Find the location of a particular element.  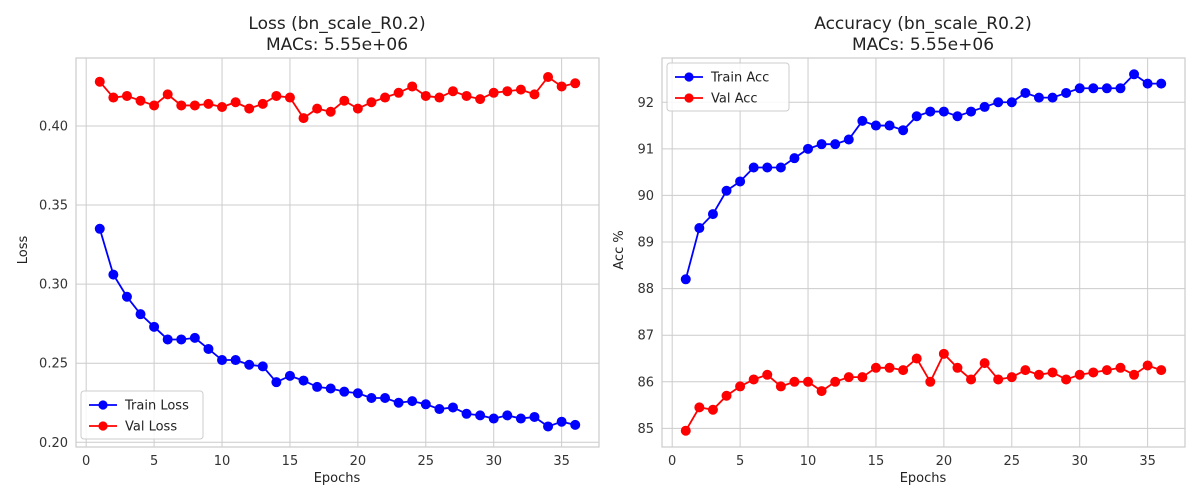

loss-y-tick-label: 0.40 is located at coordinates (53, 126).